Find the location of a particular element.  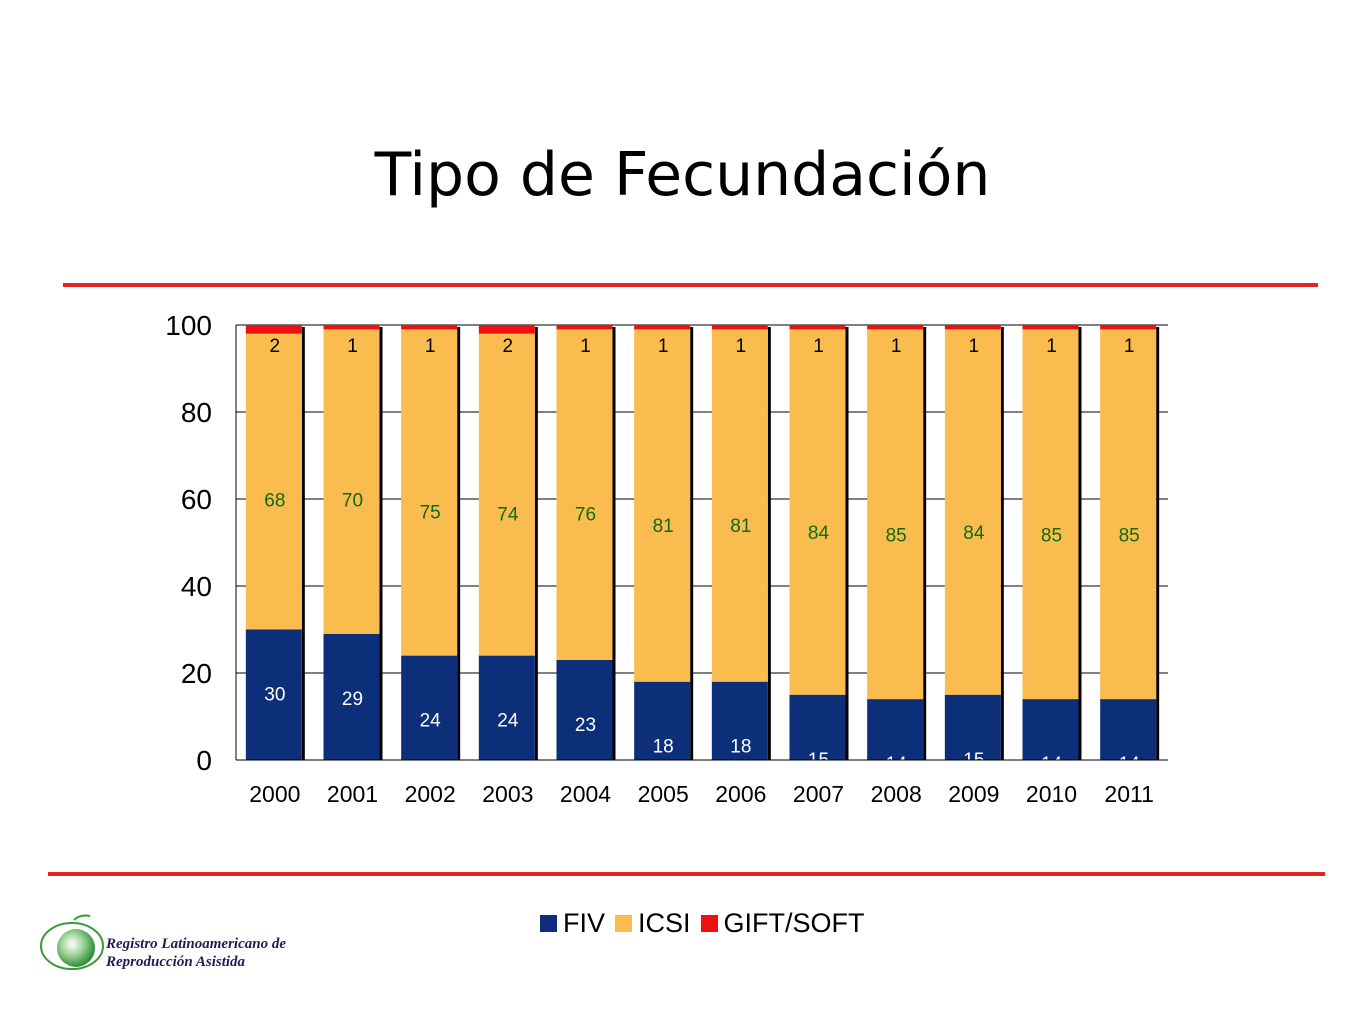

data-label-icsi: 84 is located at coordinates (819, 533).